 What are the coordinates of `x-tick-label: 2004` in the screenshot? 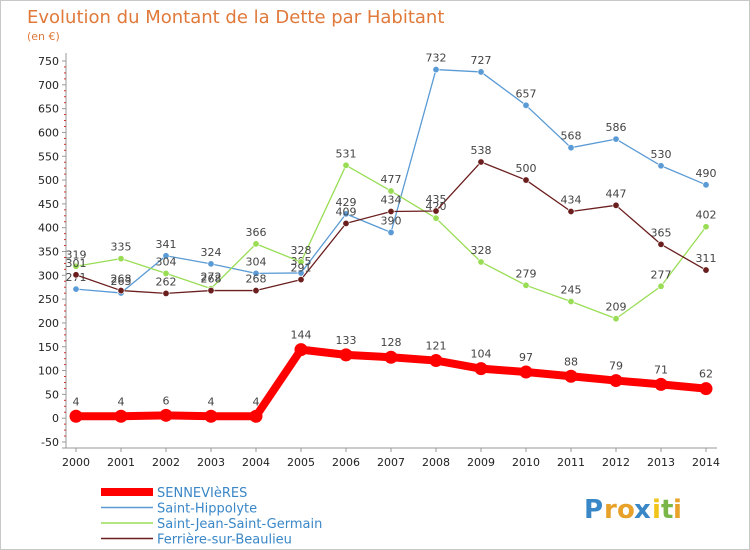 It's located at (256, 462).